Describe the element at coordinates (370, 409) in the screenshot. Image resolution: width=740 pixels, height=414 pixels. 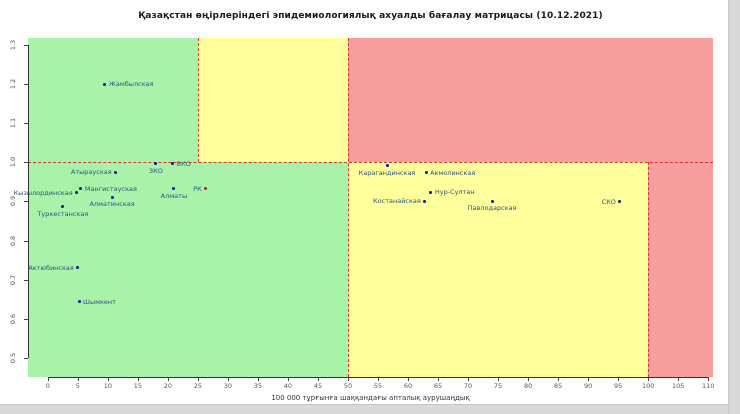
I see `window-edge-bottom` at that location.